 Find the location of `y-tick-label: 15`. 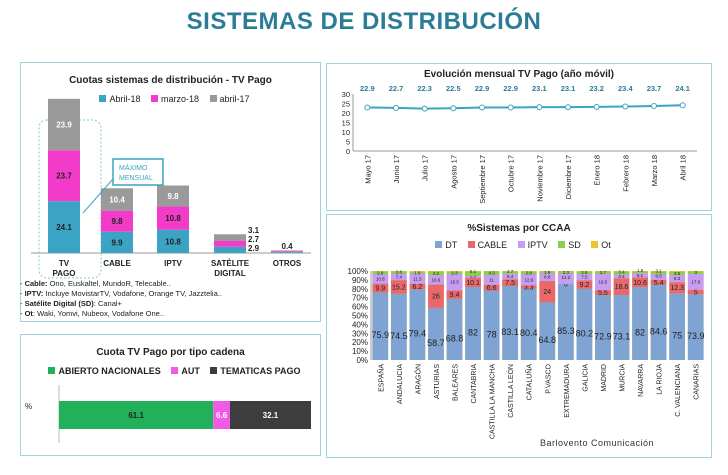

y-tick-label: 15 is located at coordinates (346, 123).